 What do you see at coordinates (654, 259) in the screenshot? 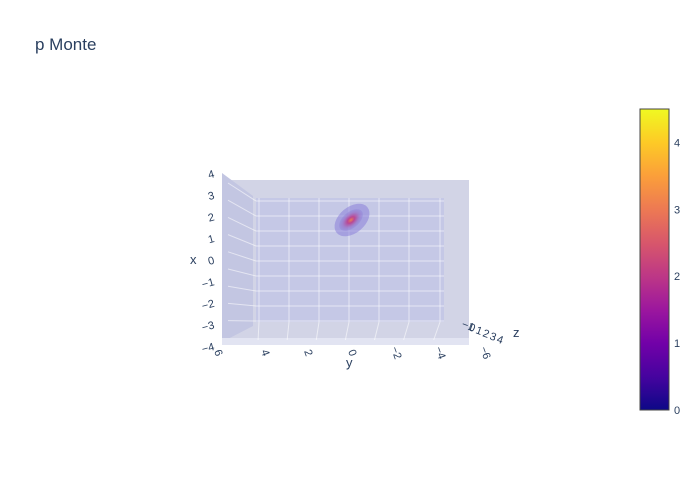
I see `colorbar-gradient` at bounding box center [654, 259].